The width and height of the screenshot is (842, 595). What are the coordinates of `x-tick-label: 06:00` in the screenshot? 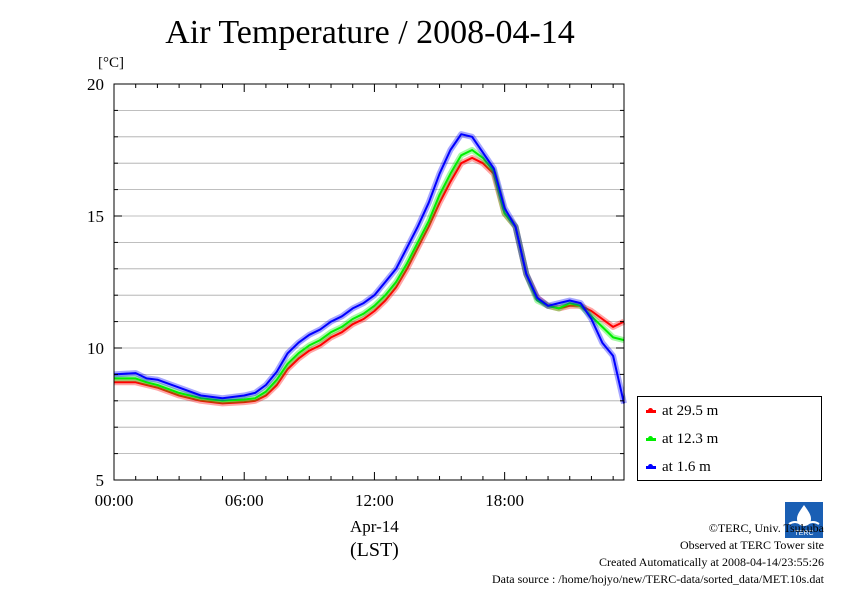 It's located at (244, 500).